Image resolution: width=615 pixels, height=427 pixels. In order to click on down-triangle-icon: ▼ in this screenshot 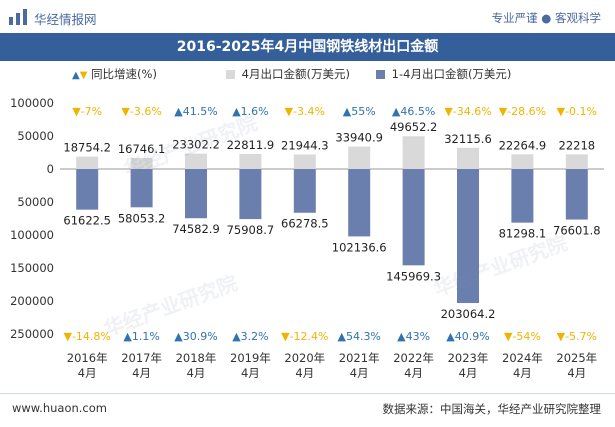, I will do `click(83, 75)`.